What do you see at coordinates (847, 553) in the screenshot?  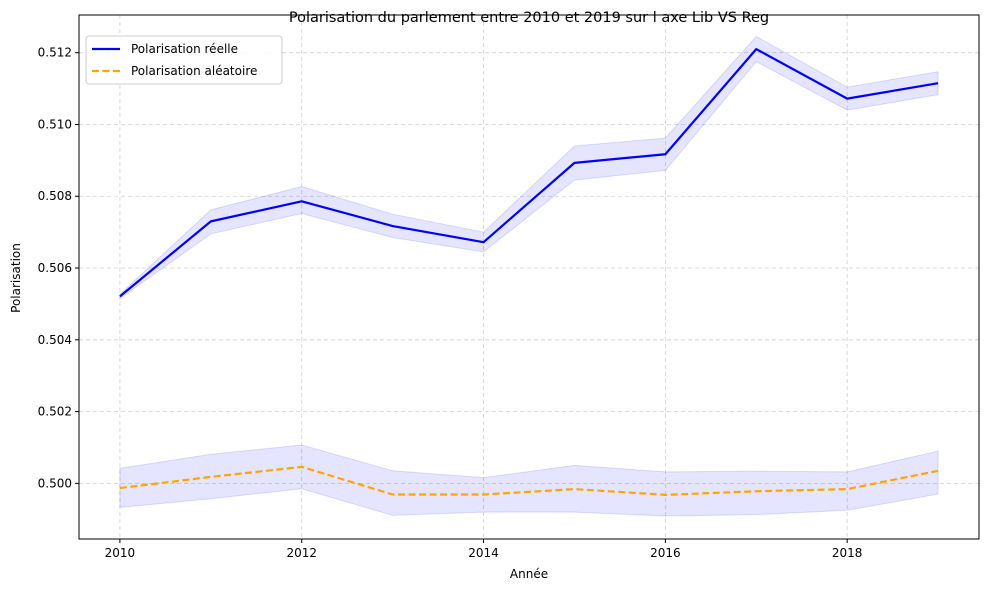 I see `x-tick-label: 2018` at bounding box center [847, 553].